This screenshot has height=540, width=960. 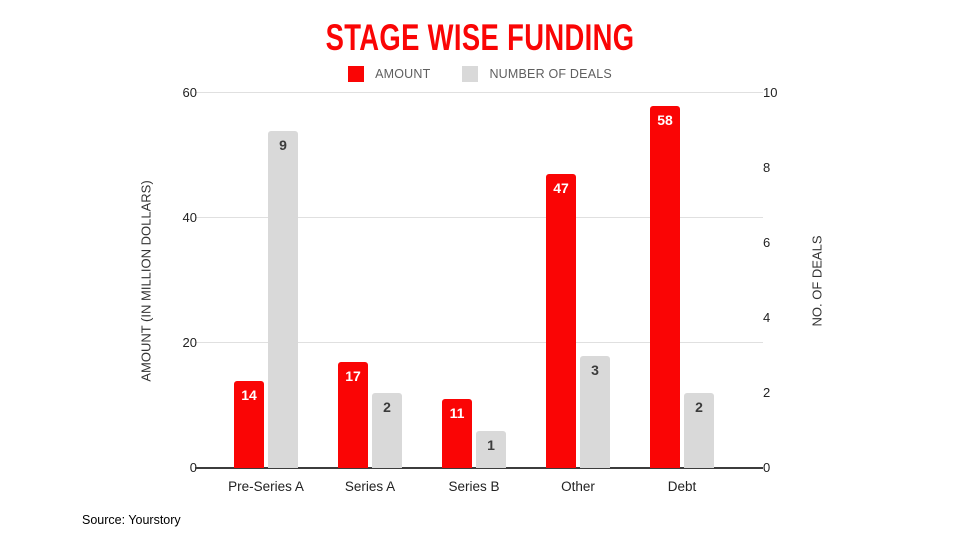 What do you see at coordinates (578, 293) in the screenshot?
I see `bar-group-other: 47 3 Other` at bounding box center [578, 293].